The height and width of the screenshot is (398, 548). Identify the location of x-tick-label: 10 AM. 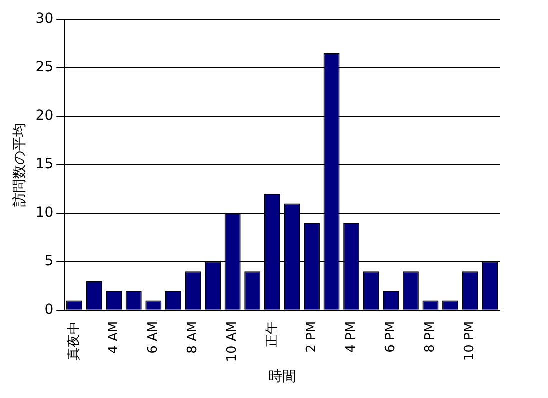
(232, 341).